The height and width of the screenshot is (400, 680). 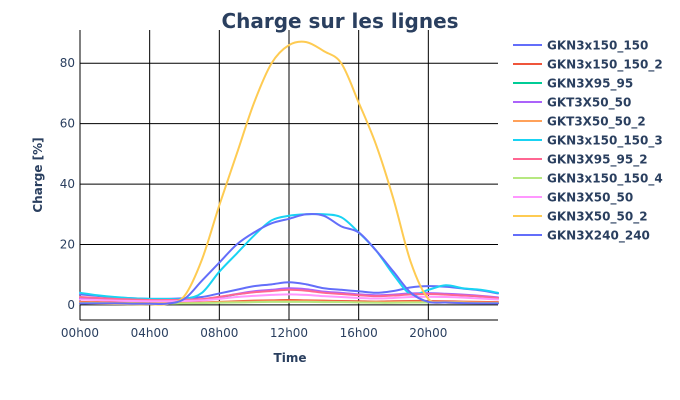 I want to click on x-tick-label: 04h00, so click(x=150, y=333).